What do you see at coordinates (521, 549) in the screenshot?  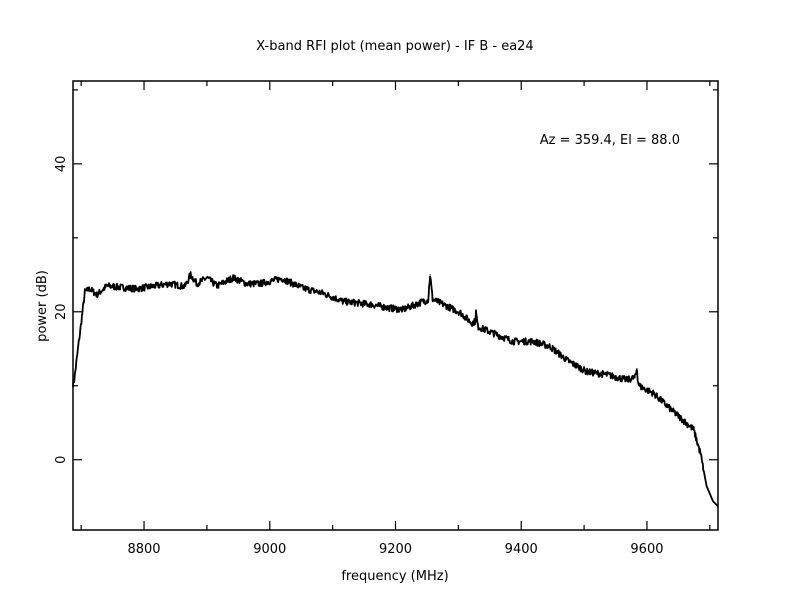 I see `x-tick-label: 9400` at bounding box center [521, 549].